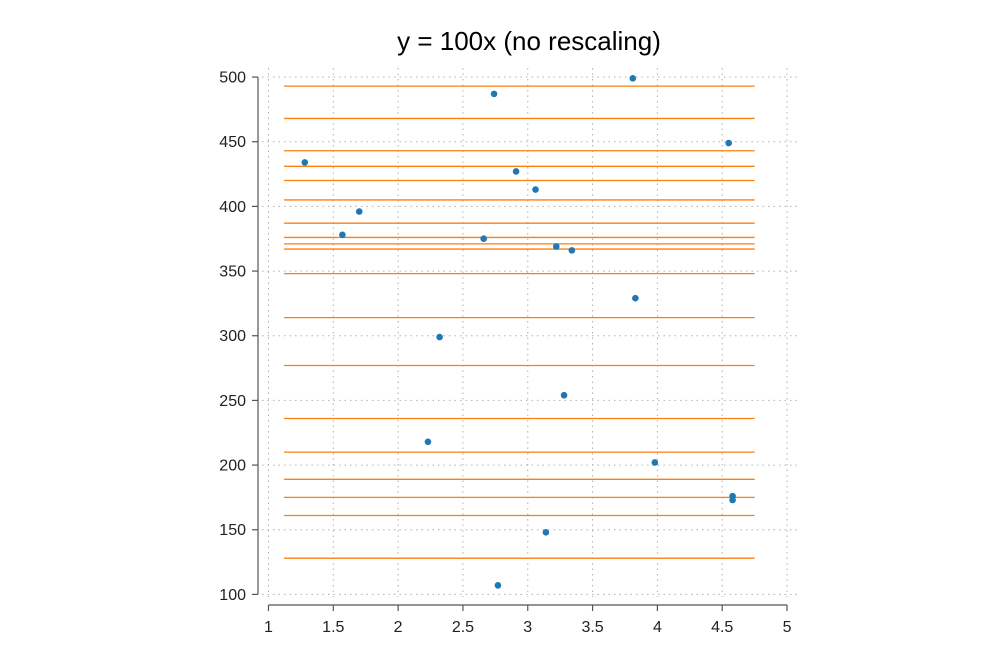  Describe the element at coordinates (232, 530) in the screenshot. I see `y-tick-label: 150` at that location.